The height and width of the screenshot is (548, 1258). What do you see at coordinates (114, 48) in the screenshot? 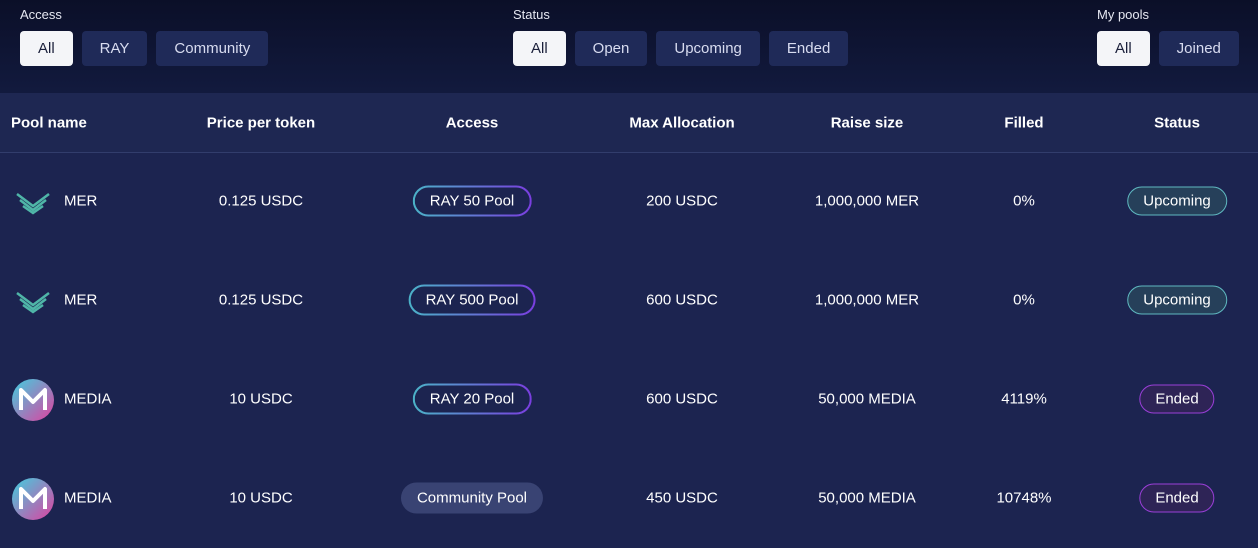
I see `filter-button: RAY` at bounding box center [114, 48].